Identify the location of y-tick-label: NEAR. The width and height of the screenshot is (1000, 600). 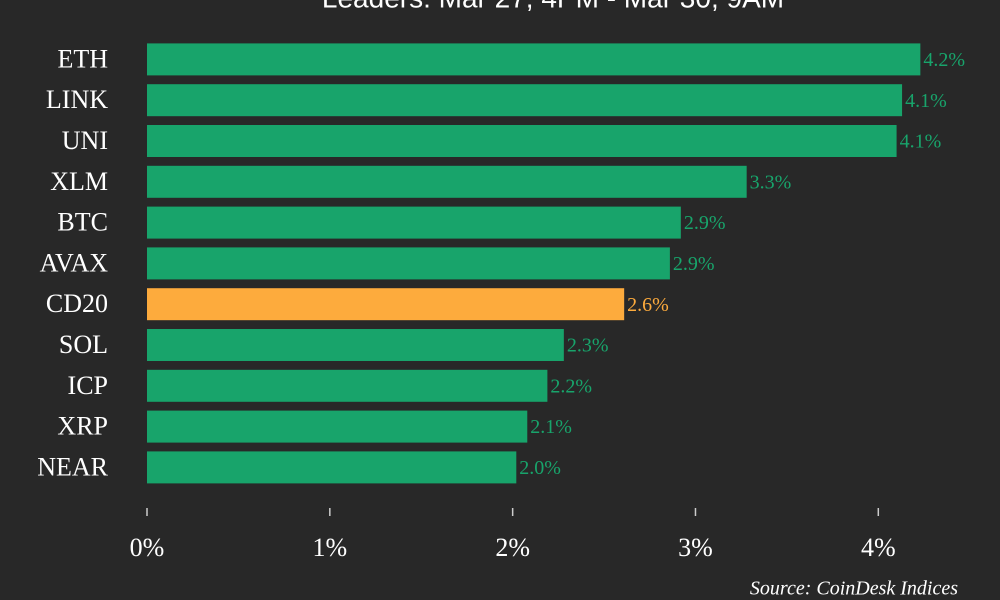
(72, 466).